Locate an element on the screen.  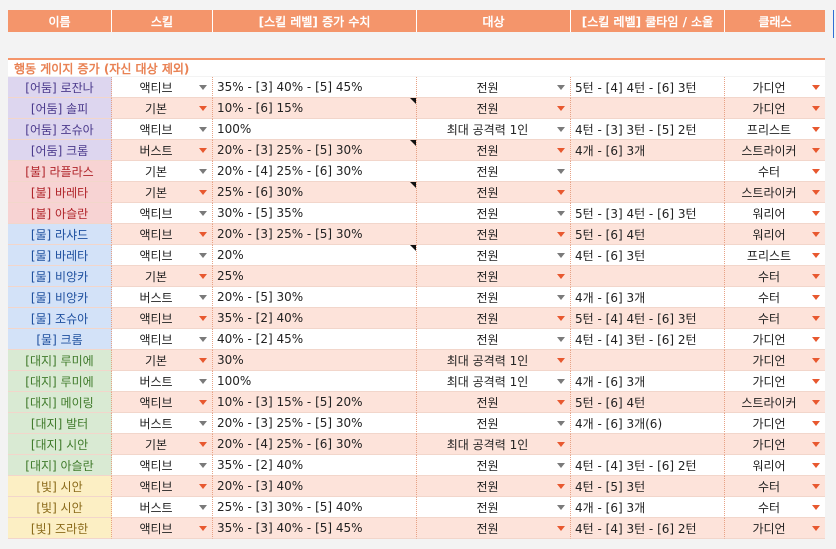
cell-name: [어둠] 로잔나 is located at coordinates (60, 87).